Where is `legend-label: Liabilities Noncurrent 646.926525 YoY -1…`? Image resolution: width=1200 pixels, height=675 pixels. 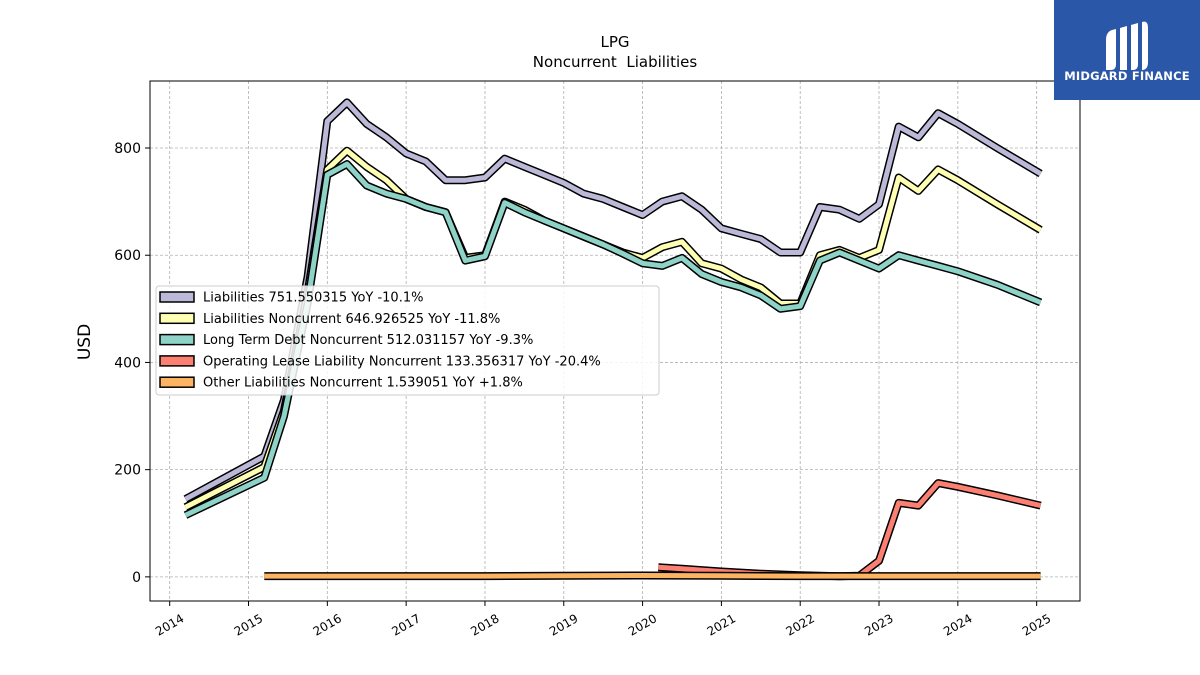
legend-label: Liabilities Noncurrent 646.926525 YoY -1… is located at coordinates (351, 319).